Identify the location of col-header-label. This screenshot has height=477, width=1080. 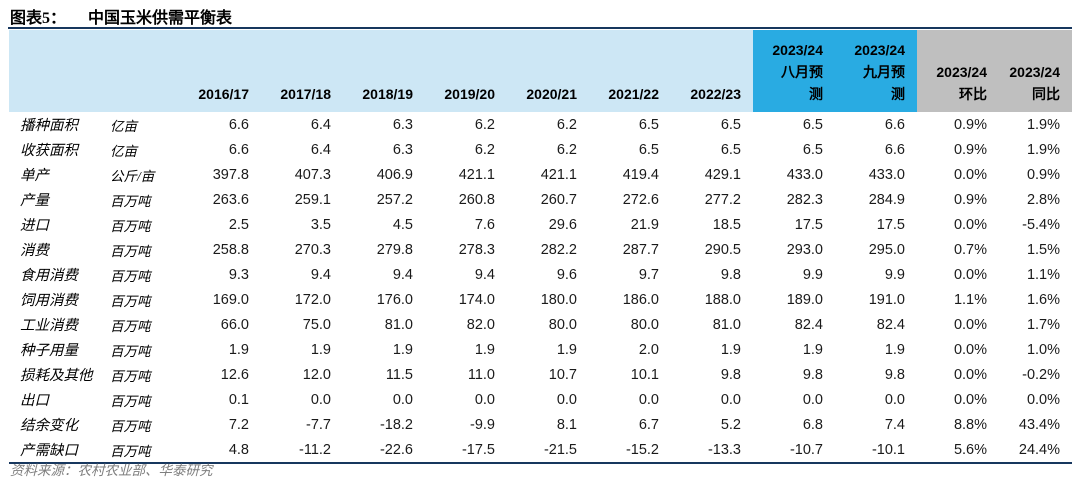
(56, 71).